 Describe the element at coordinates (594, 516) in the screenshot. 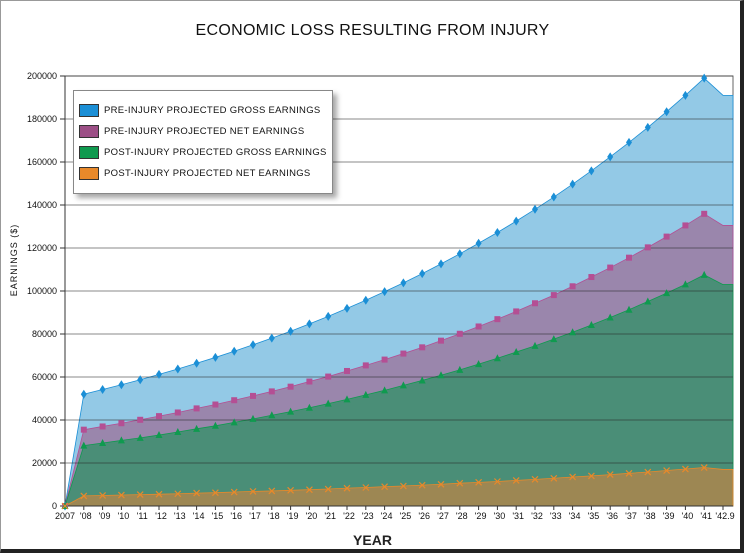

I see `x-tick-label: '35` at that location.